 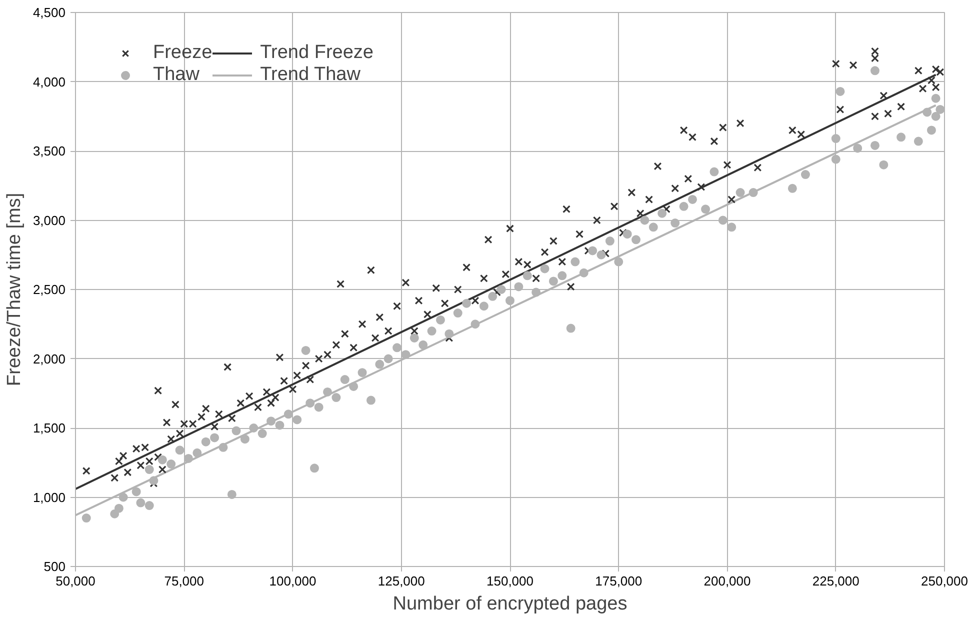 What do you see at coordinates (944, 581) in the screenshot?
I see `x-tick-label: 250,000` at bounding box center [944, 581].